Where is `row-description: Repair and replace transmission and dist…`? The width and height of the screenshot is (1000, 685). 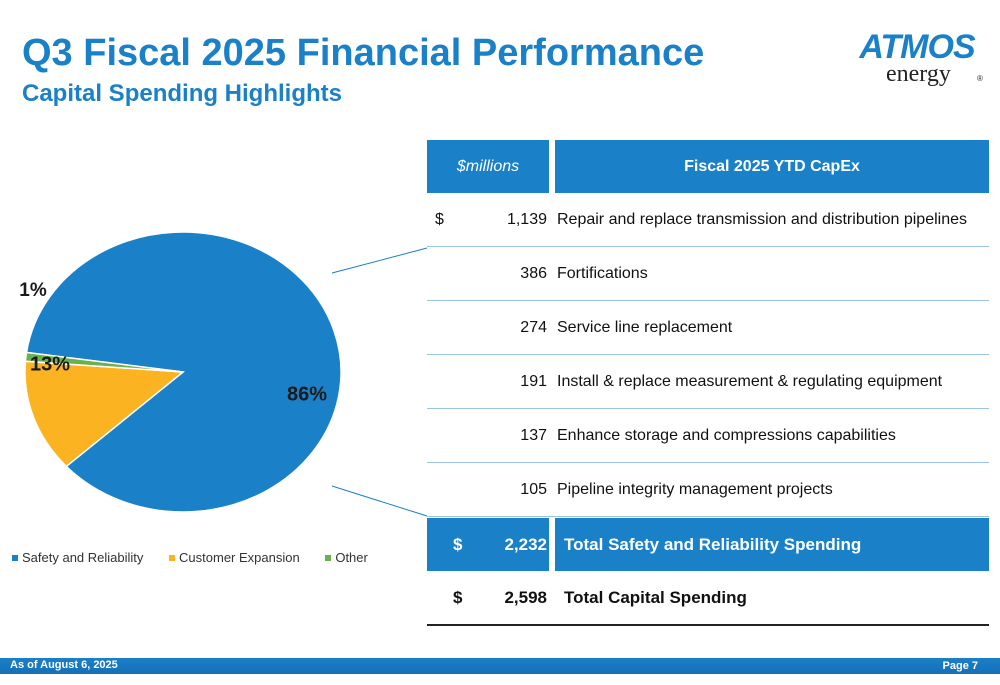 row-description: Repair and replace transmission and dist… is located at coordinates (762, 219).